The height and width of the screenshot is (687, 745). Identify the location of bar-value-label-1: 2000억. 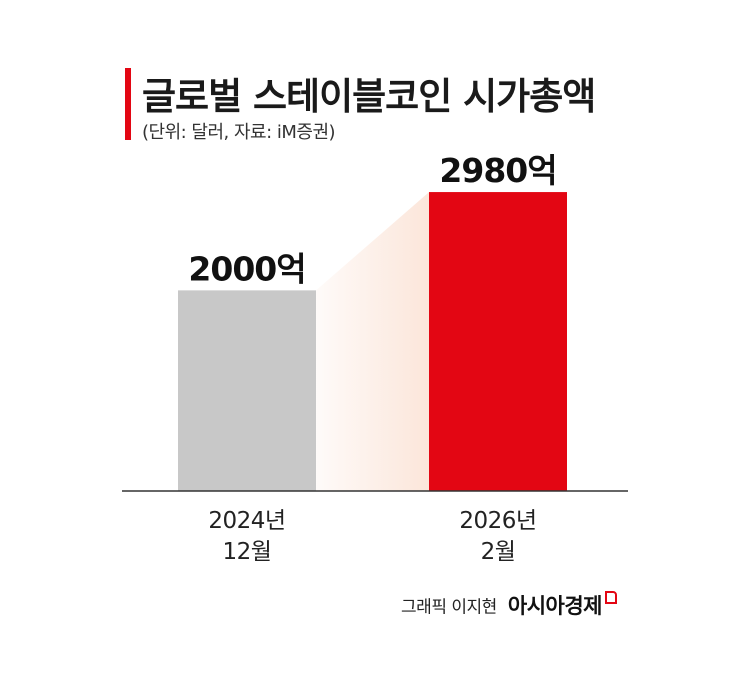
(246, 268).